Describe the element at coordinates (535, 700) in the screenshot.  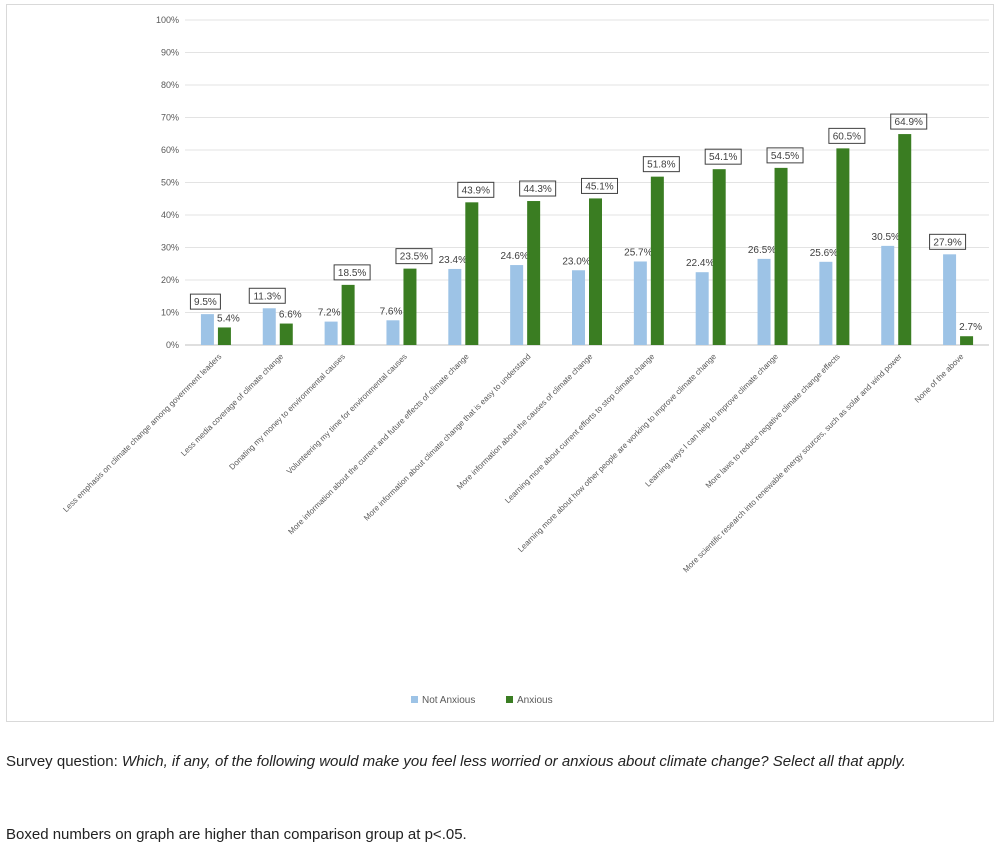
I see `legend-label: Anxious` at that location.